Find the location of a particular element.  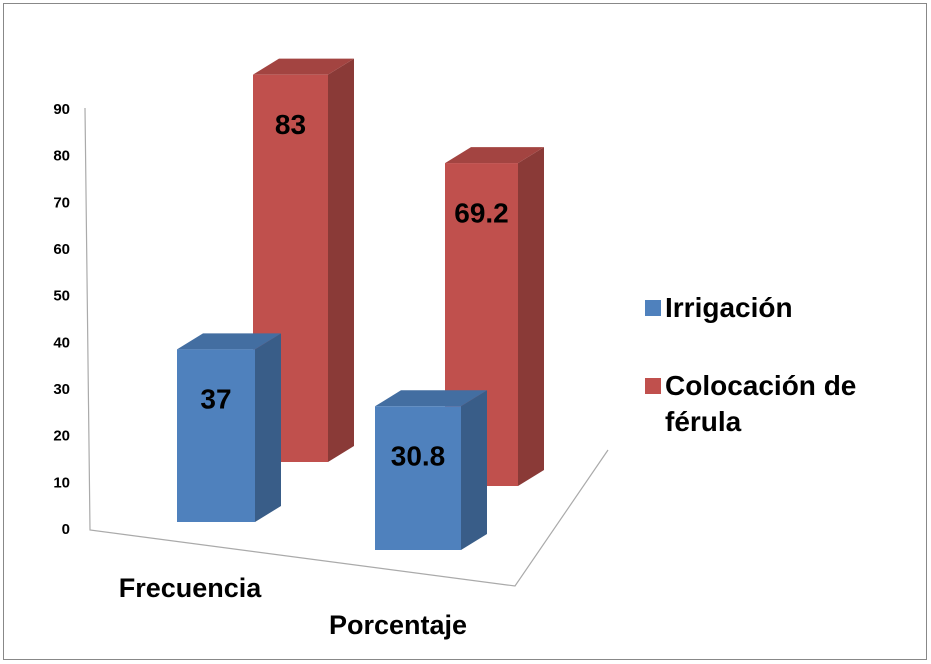

value-label: 30.8 is located at coordinates (418, 456).